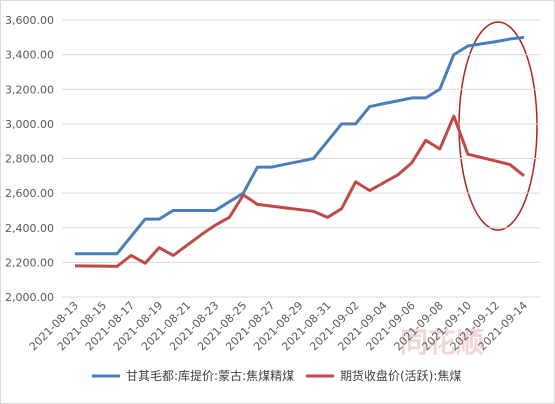 The height and width of the screenshot is (404, 555). What do you see at coordinates (442, 342) in the screenshot?
I see `watermark: 同花顺` at bounding box center [442, 342].